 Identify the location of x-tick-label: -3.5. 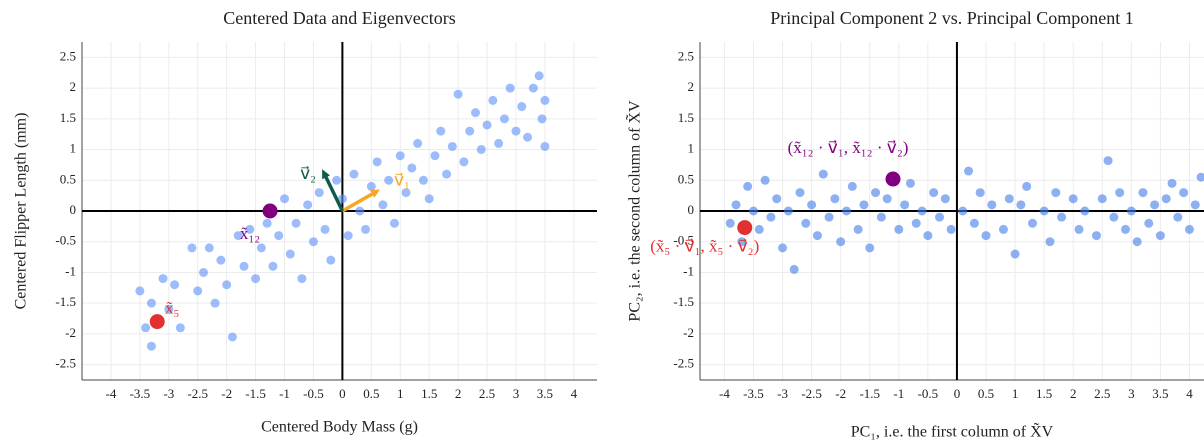
(140, 393).